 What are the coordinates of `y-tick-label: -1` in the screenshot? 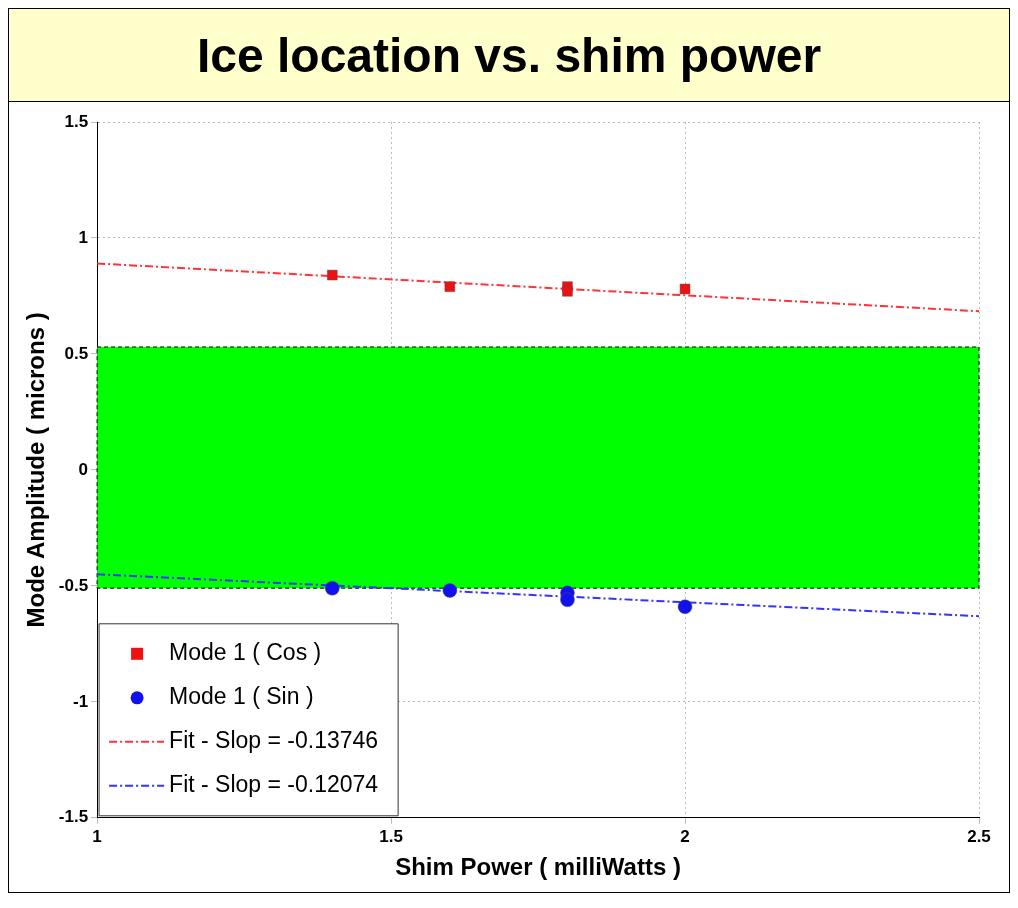 It's located at (80, 701).